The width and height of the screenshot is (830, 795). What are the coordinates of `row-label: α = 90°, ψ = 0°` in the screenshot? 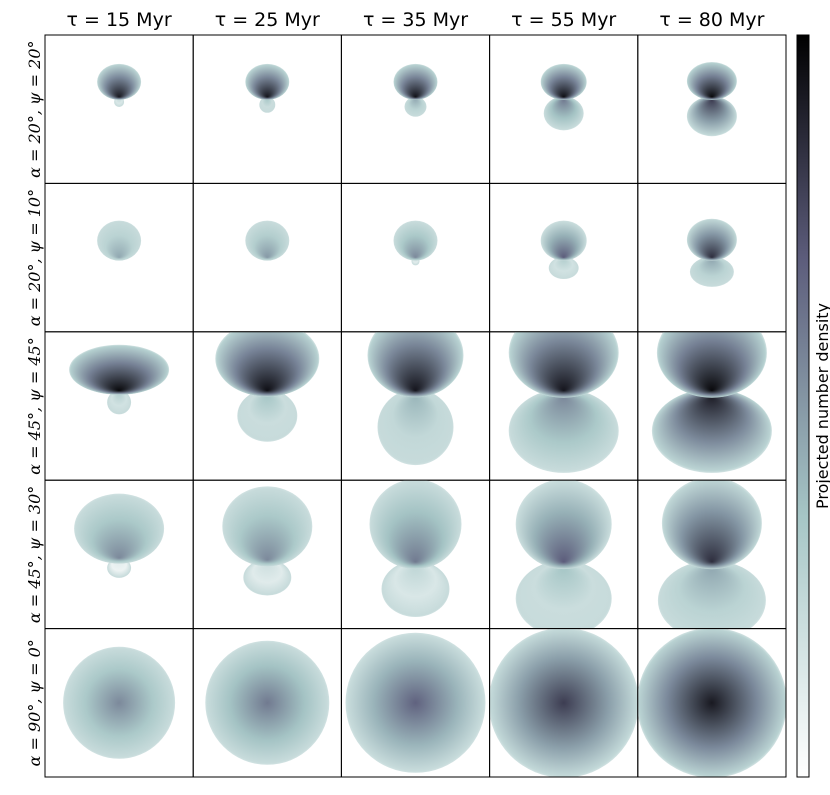 It's located at (34, 702).